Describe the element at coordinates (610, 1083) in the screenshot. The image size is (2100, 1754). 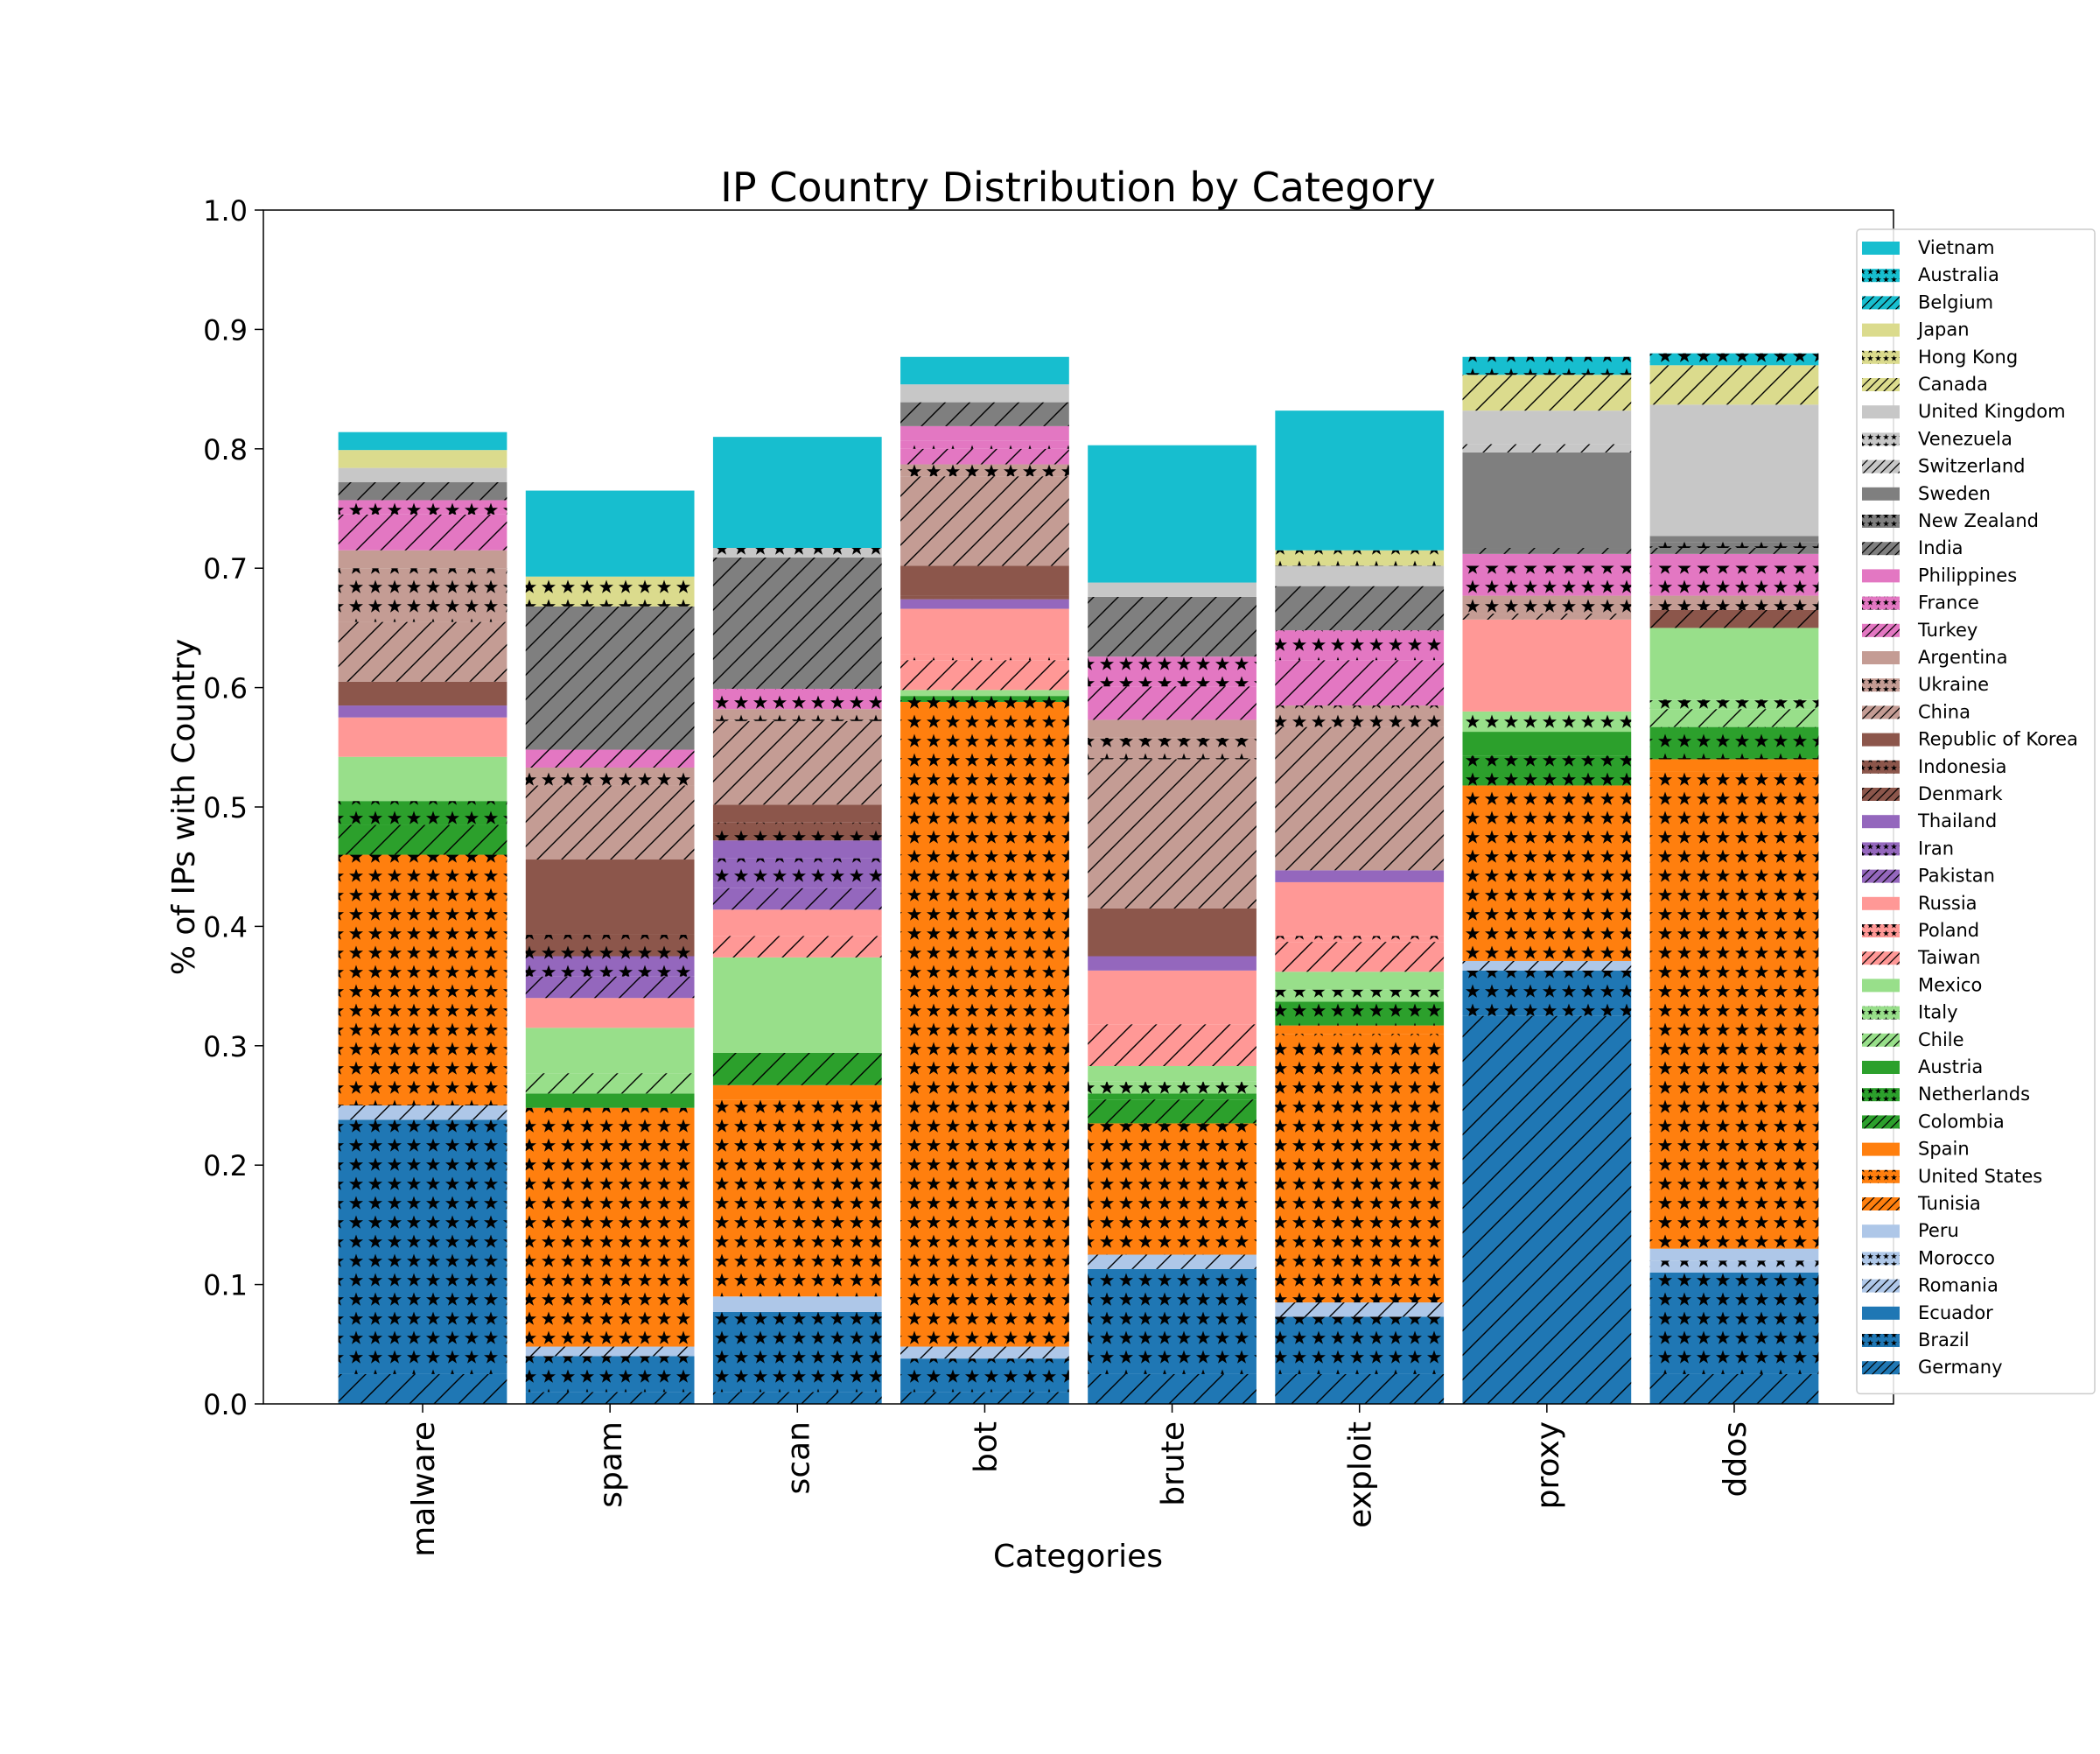
I see `bar-segment-spam-chile` at that location.